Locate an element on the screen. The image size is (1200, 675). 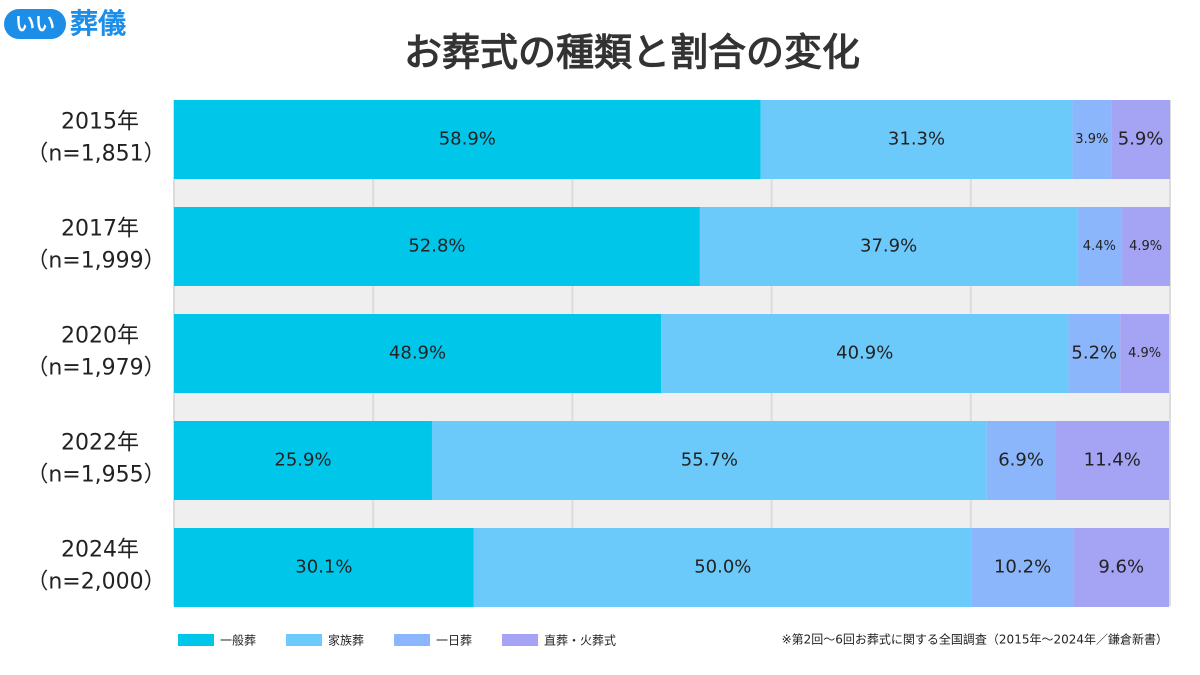
logo-badge-bg is located at coordinates (35, 24).